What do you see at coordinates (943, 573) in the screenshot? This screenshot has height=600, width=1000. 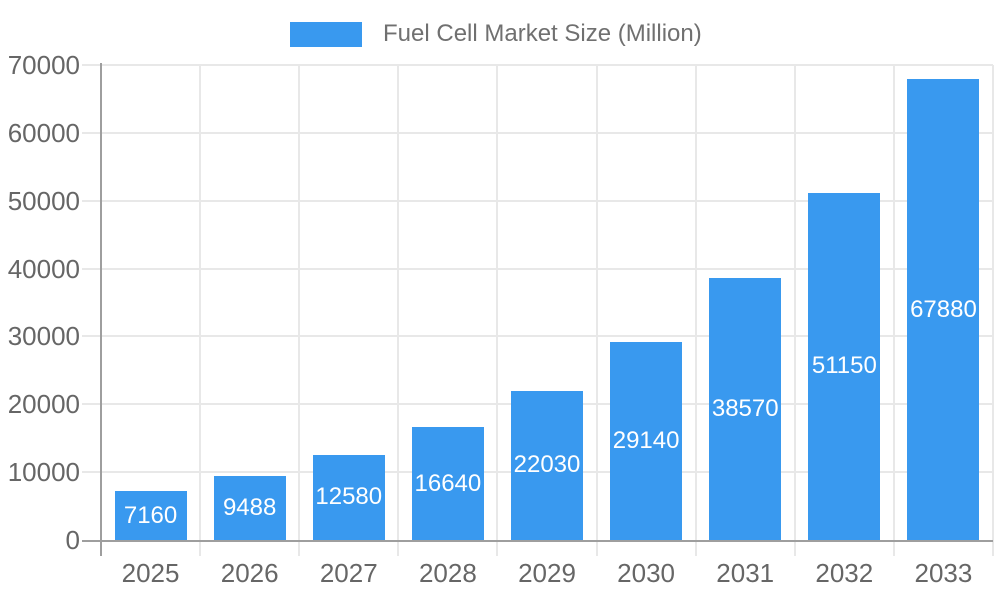 I see `x-axis-tick-label: 2033` at bounding box center [943, 573].